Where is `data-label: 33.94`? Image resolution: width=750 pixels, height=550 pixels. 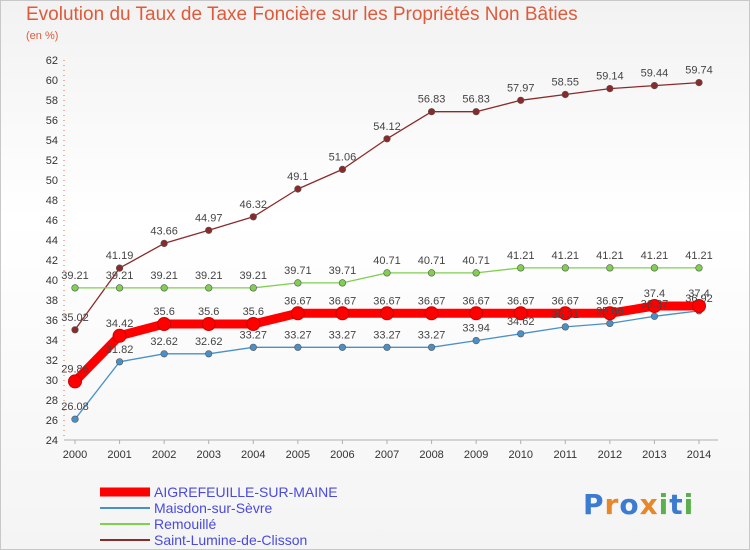
data-label: 33.94 is located at coordinates (476, 329).